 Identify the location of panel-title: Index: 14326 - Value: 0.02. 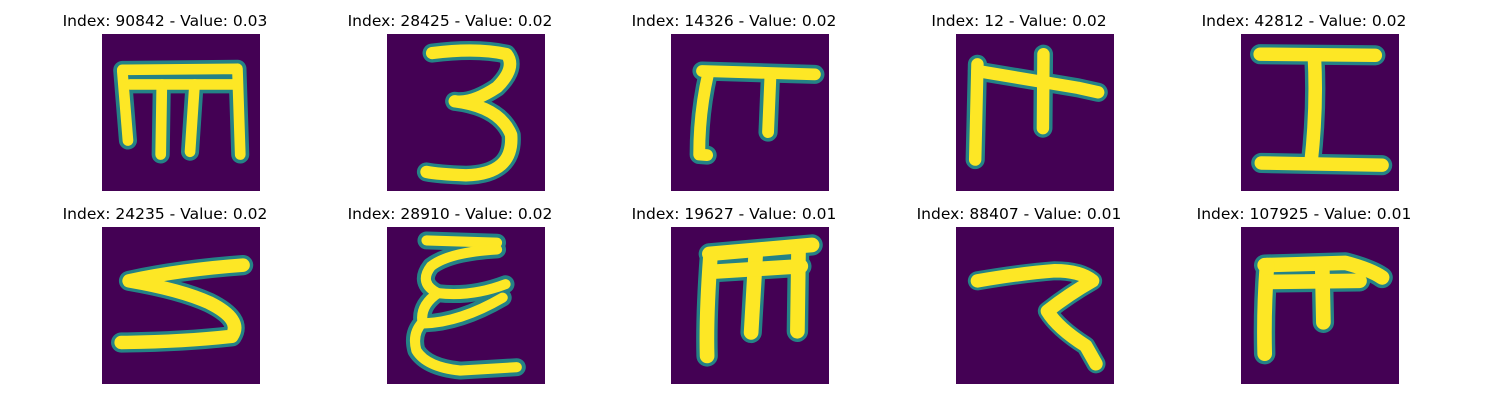
(734, 21).